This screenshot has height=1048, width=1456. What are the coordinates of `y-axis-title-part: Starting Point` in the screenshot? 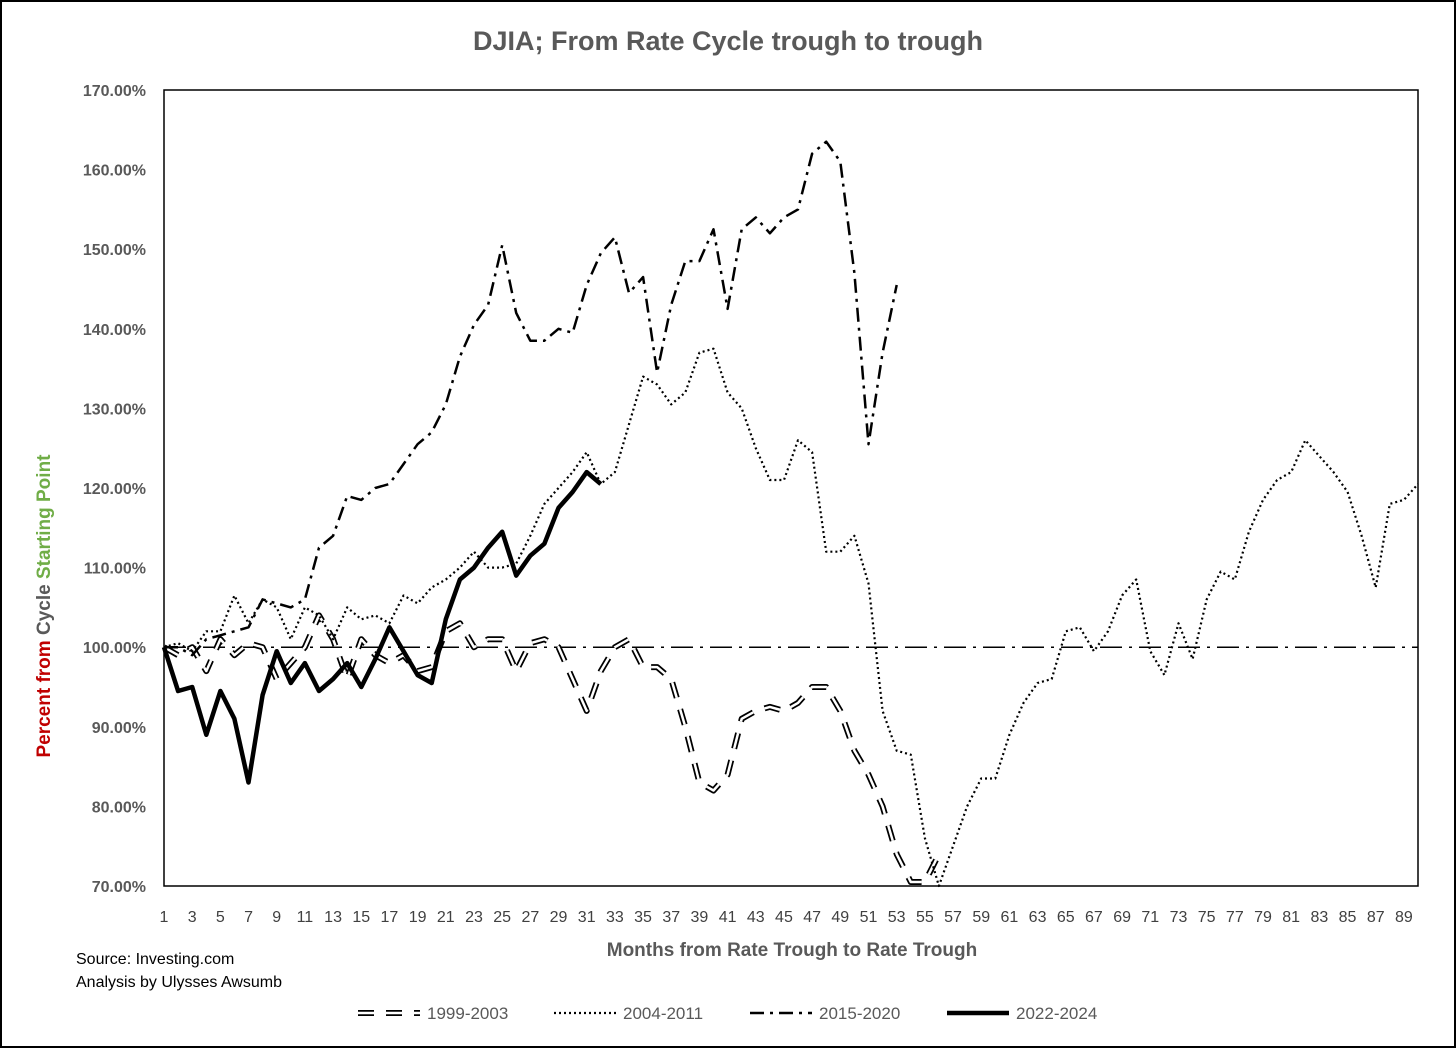 It's located at (44, 516).